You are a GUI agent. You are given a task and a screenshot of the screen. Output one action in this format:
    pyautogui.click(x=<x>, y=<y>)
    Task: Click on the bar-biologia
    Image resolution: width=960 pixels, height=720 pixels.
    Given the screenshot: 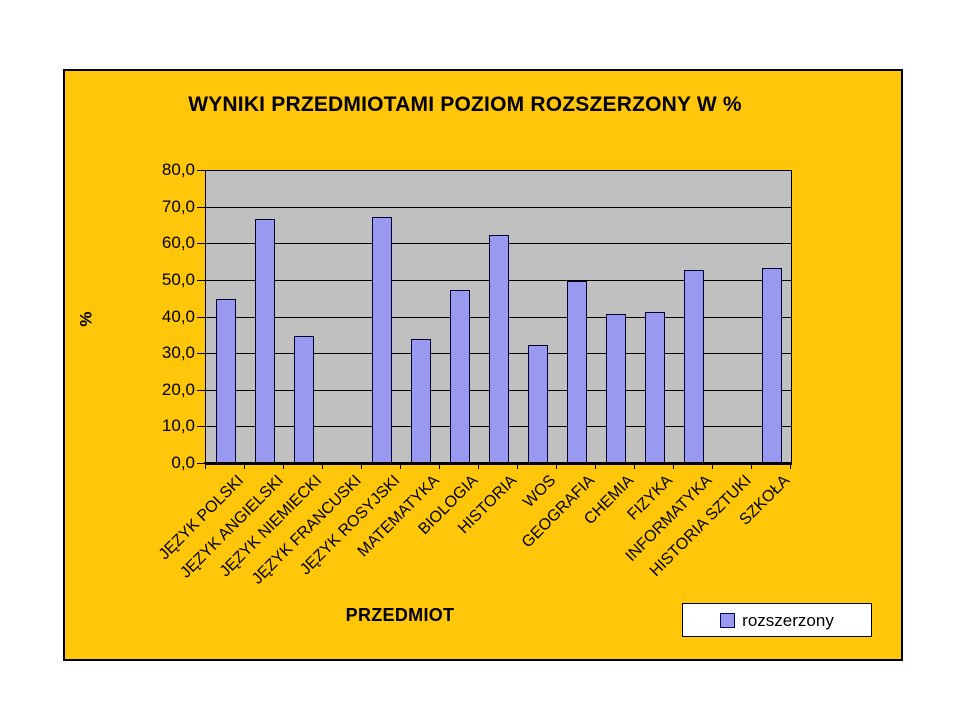 What is the action you would take?
    pyautogui.click(x=459, y=377)
    